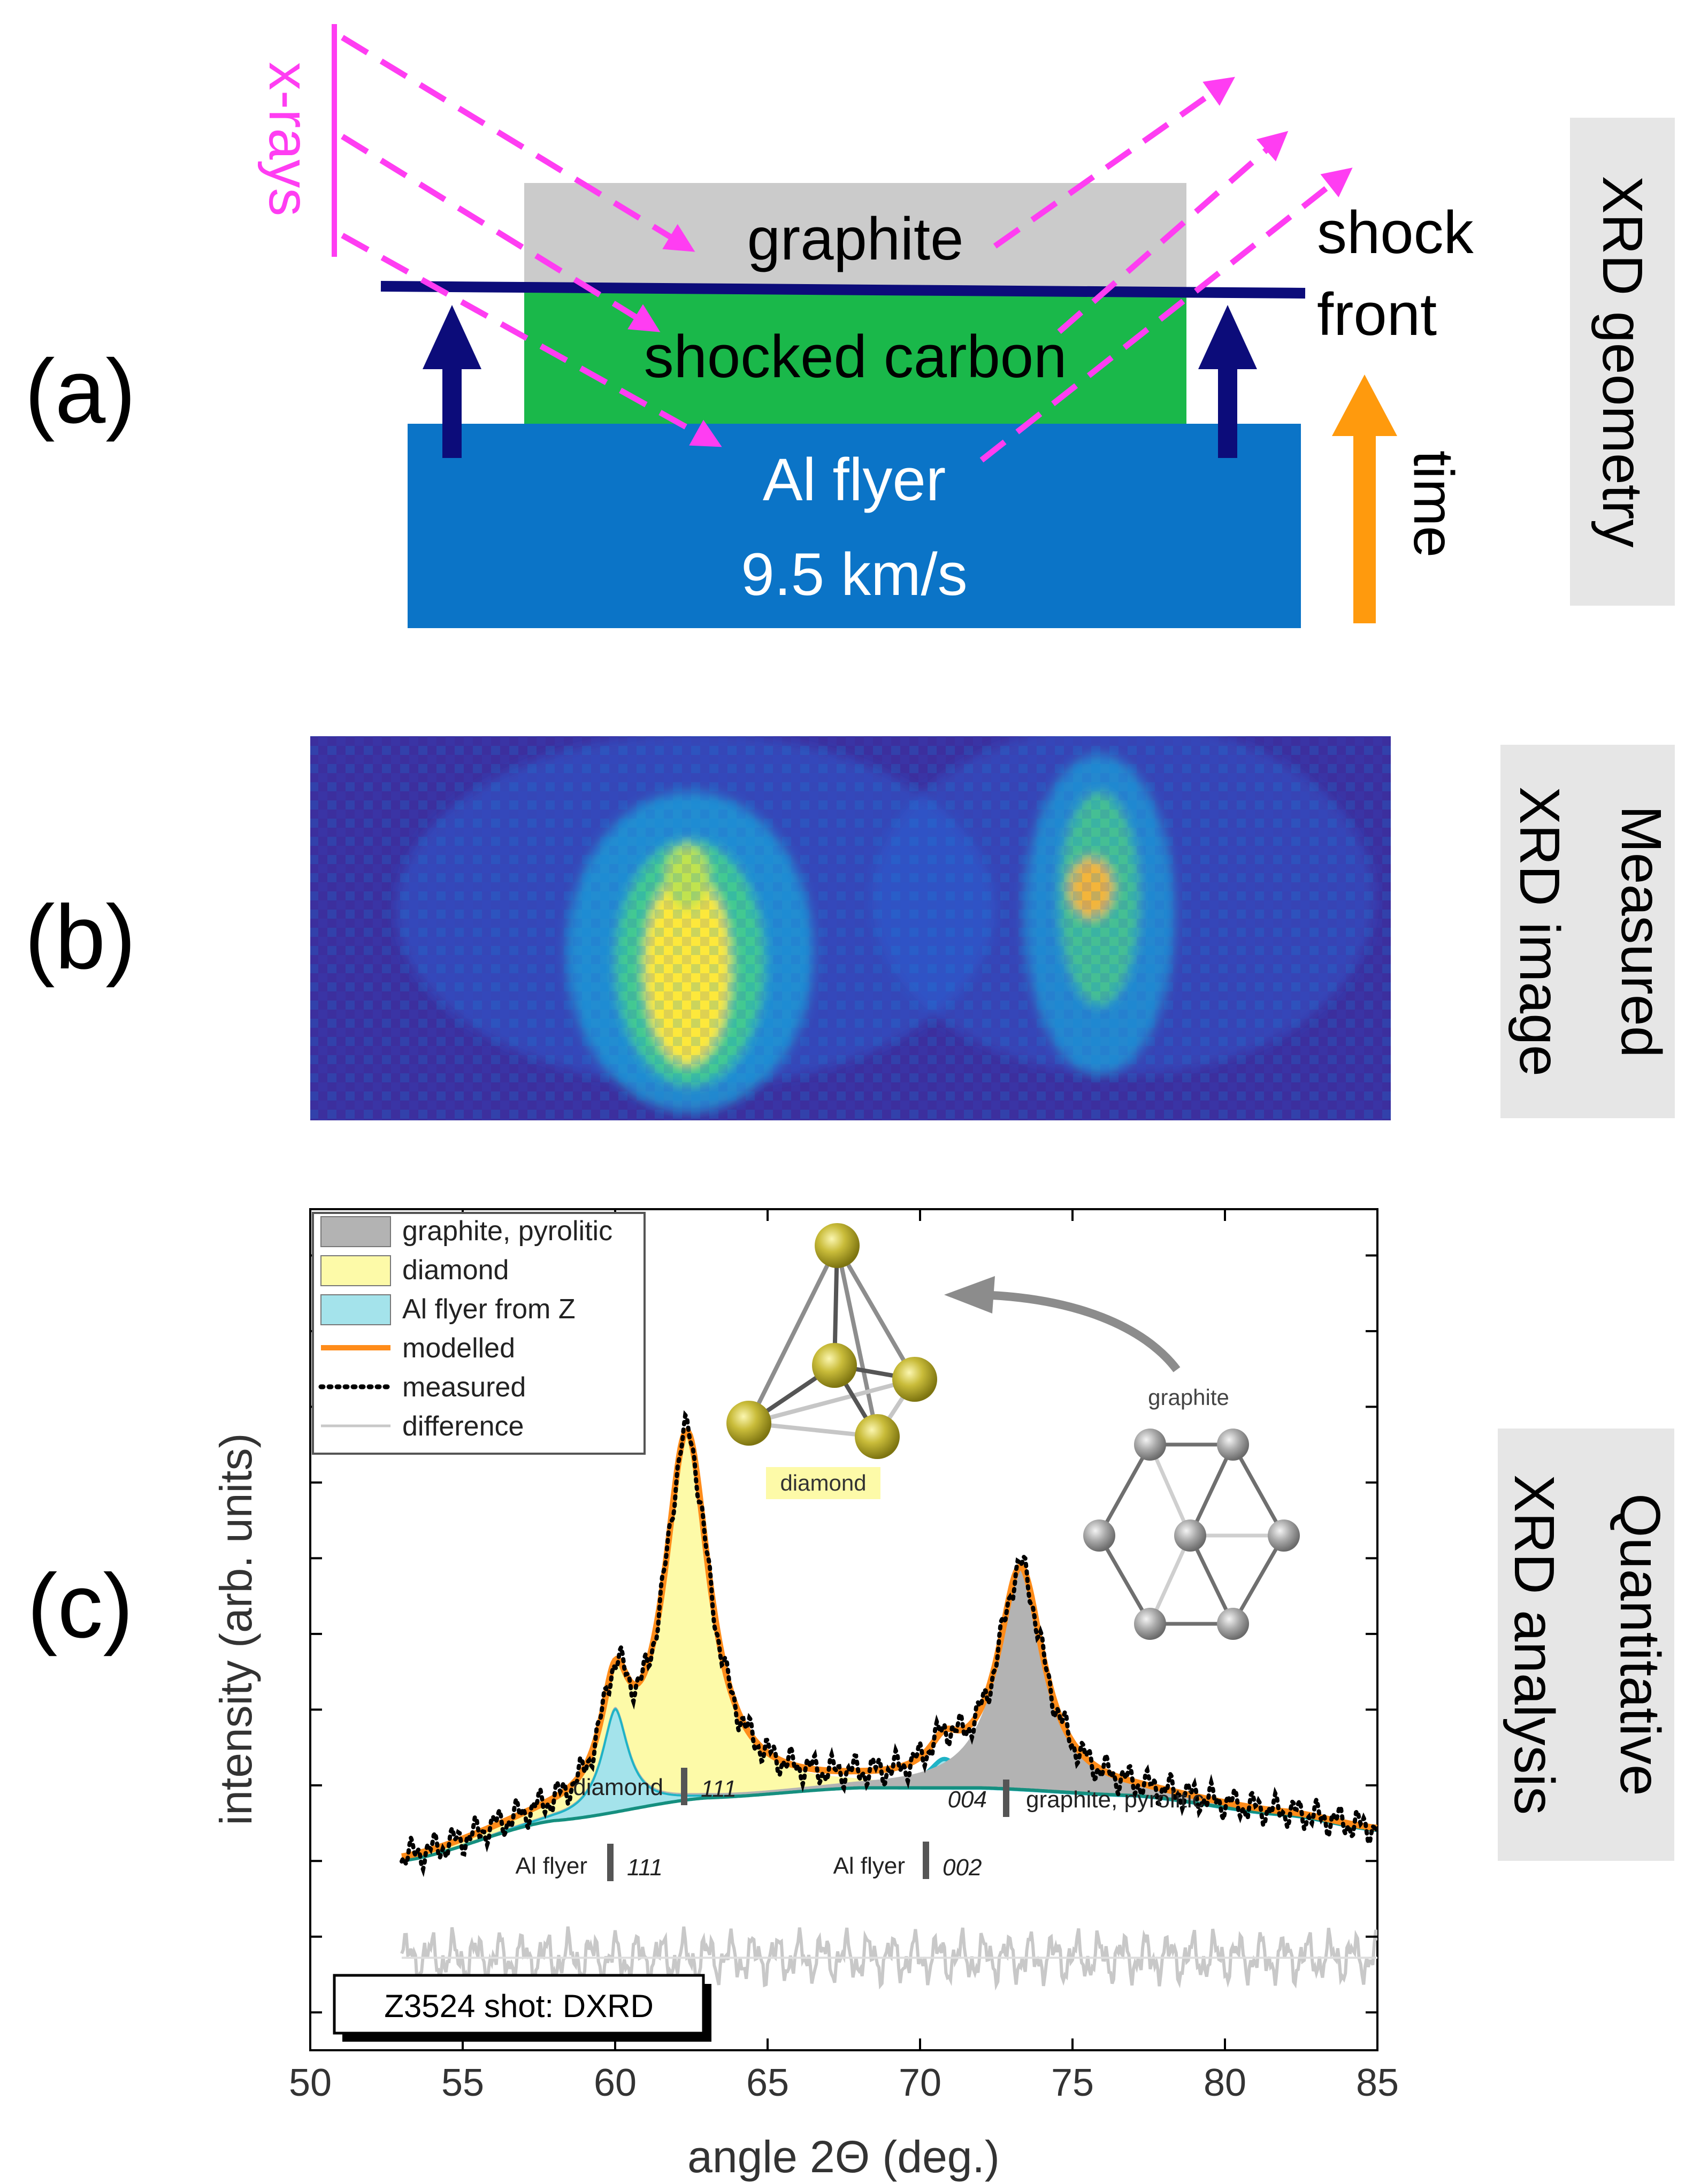  What do you see at coordinates (843, 290) in the screenshot?
I see `shock-front-line` at bounding box center [843, 290].